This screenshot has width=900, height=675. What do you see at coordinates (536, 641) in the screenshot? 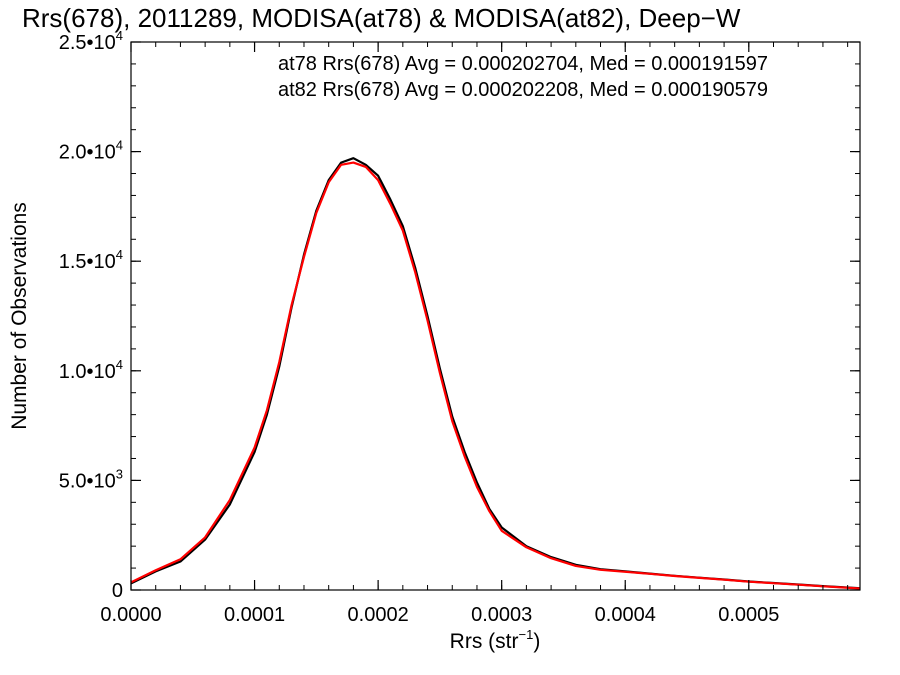
I see `x-axis-label-close: )` at bounding box center [536, 641].